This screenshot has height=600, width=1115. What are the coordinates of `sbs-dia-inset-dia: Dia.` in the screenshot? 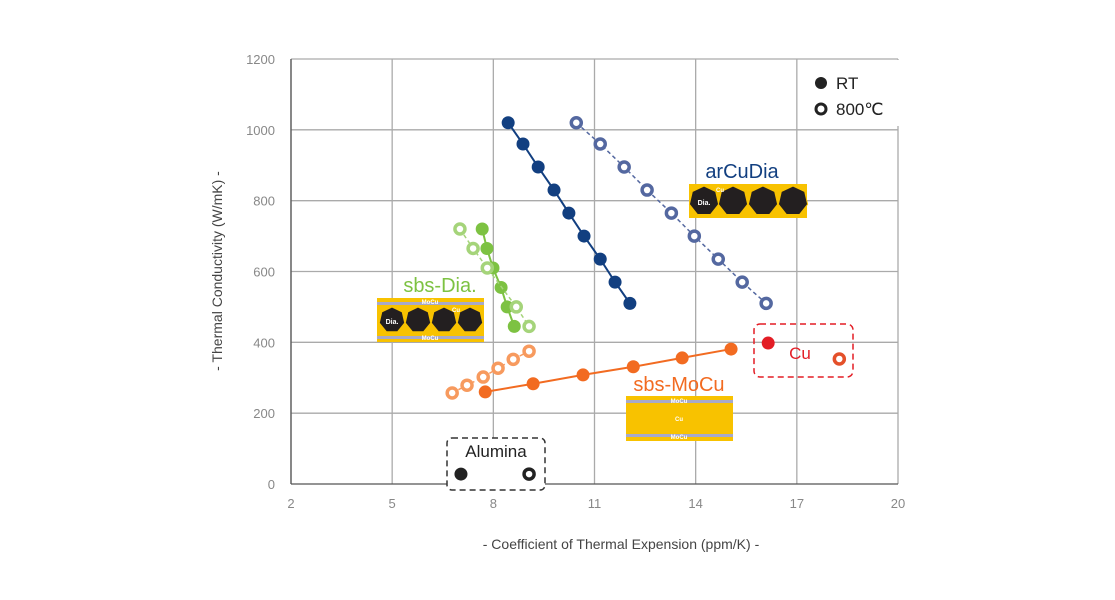 It's located at (392, 322).